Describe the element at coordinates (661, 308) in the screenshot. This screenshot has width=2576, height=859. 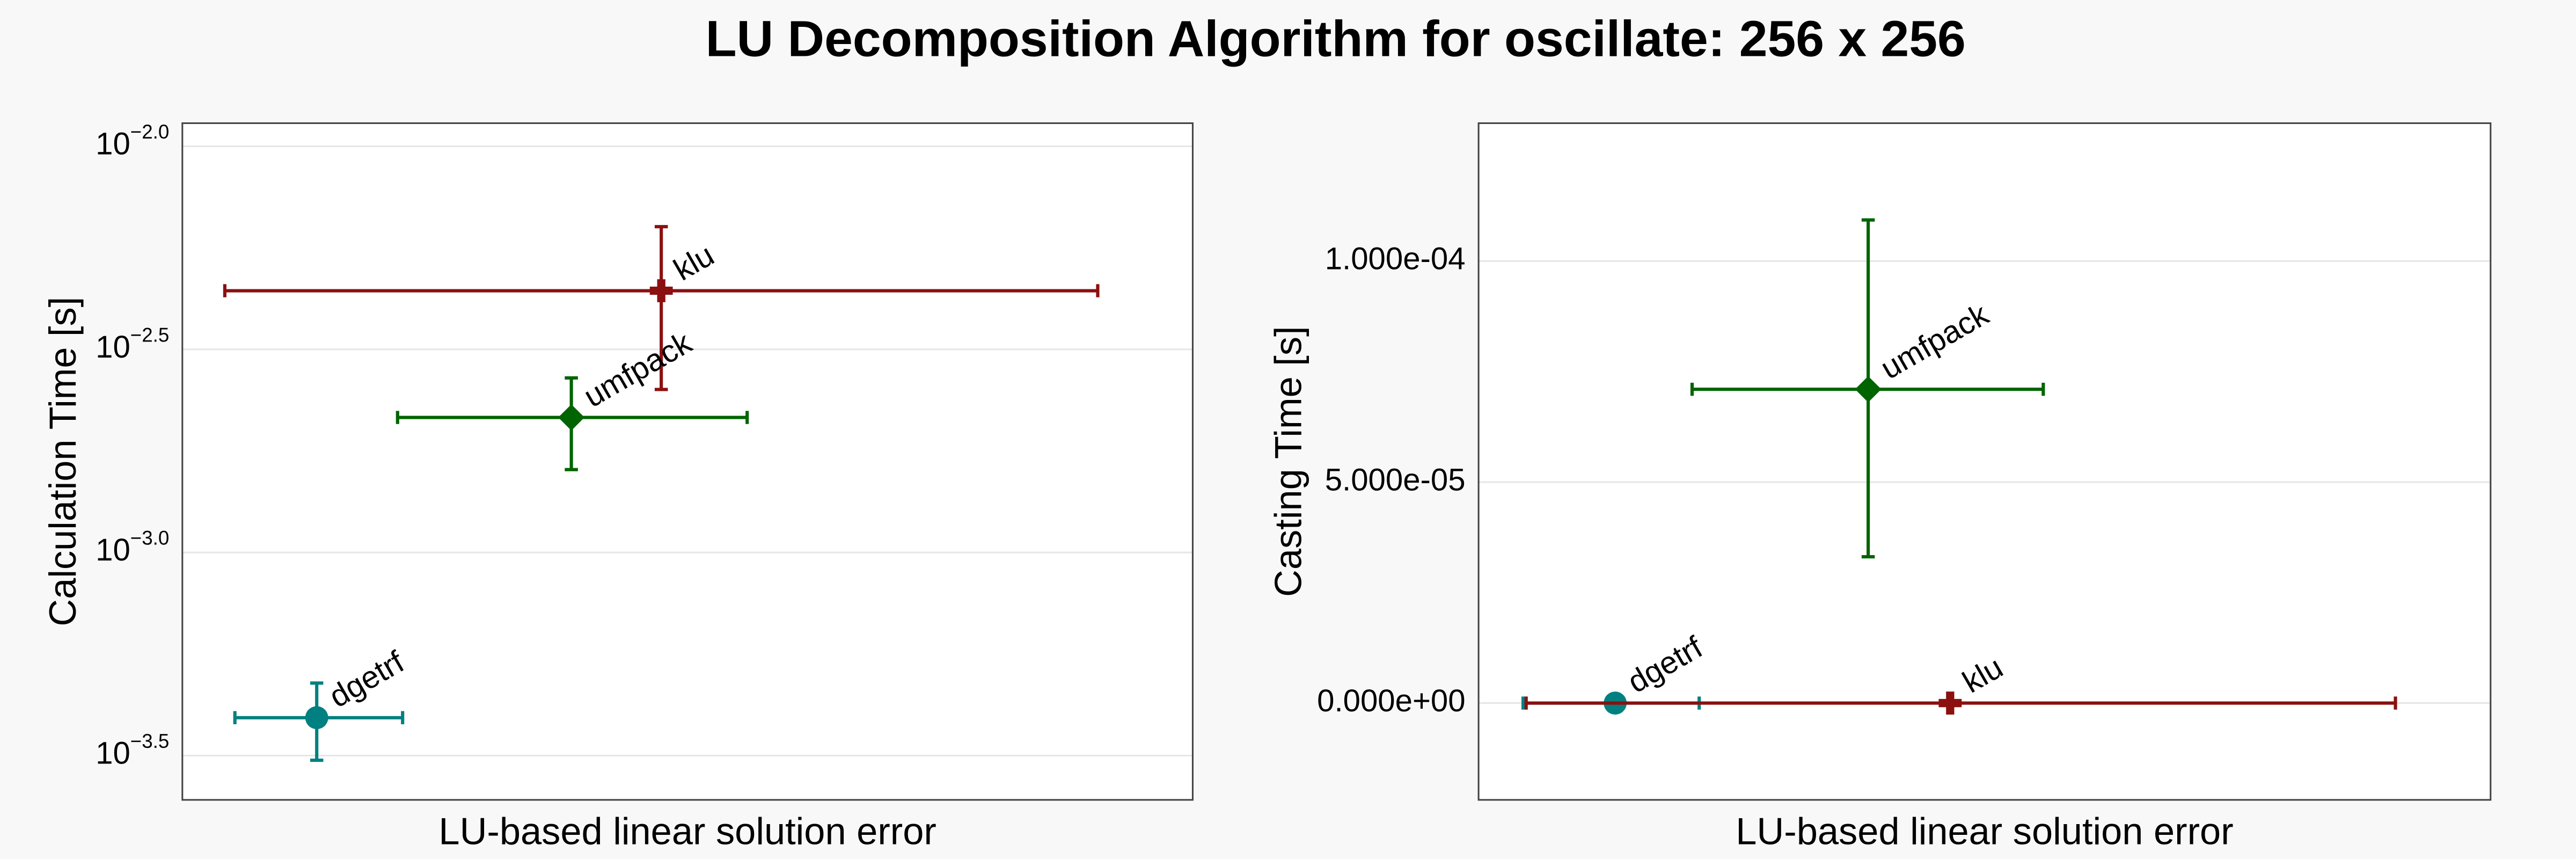
I see `y-error-bar` at that location.